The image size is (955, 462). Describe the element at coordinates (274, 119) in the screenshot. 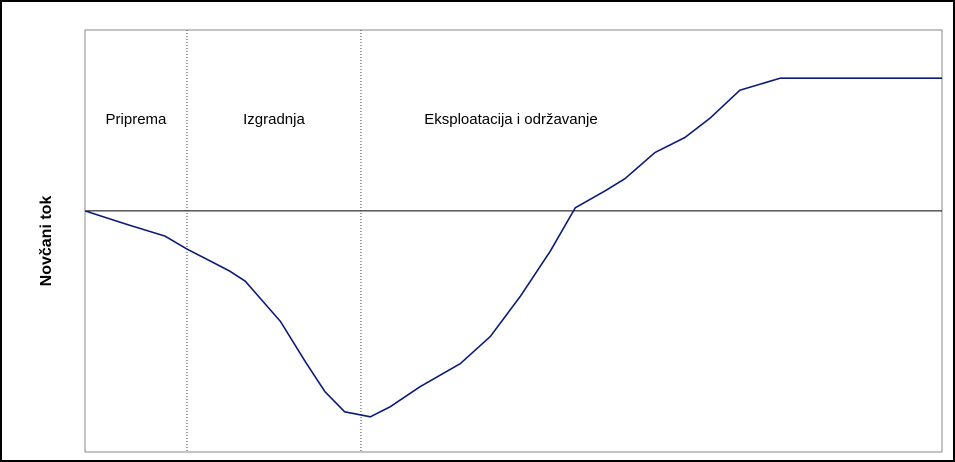

I see `phase-label: Izgradnja` at that location.